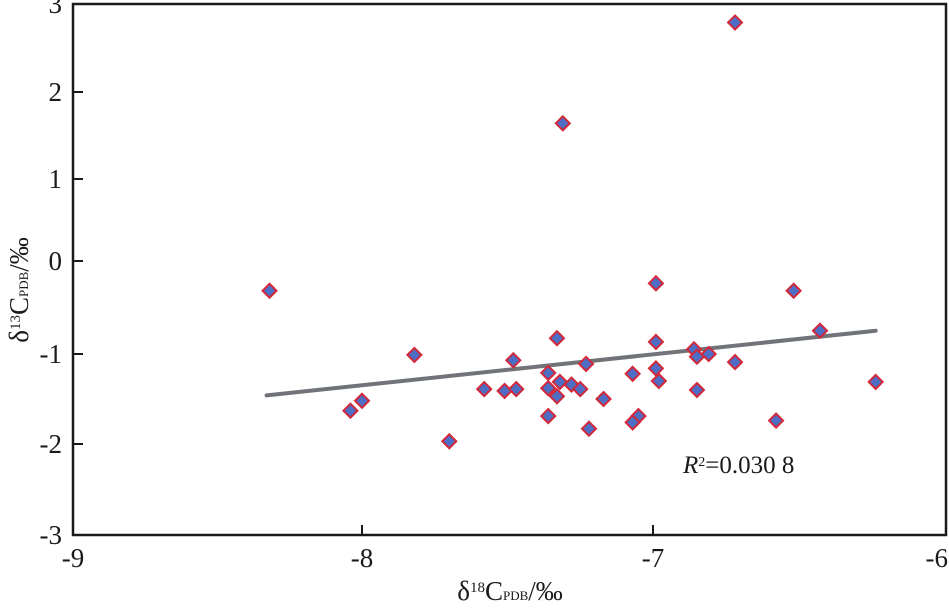  Describe the element at coordinates (56, 9) in the screenshot. I see `y-tick-label: 3` at that location.